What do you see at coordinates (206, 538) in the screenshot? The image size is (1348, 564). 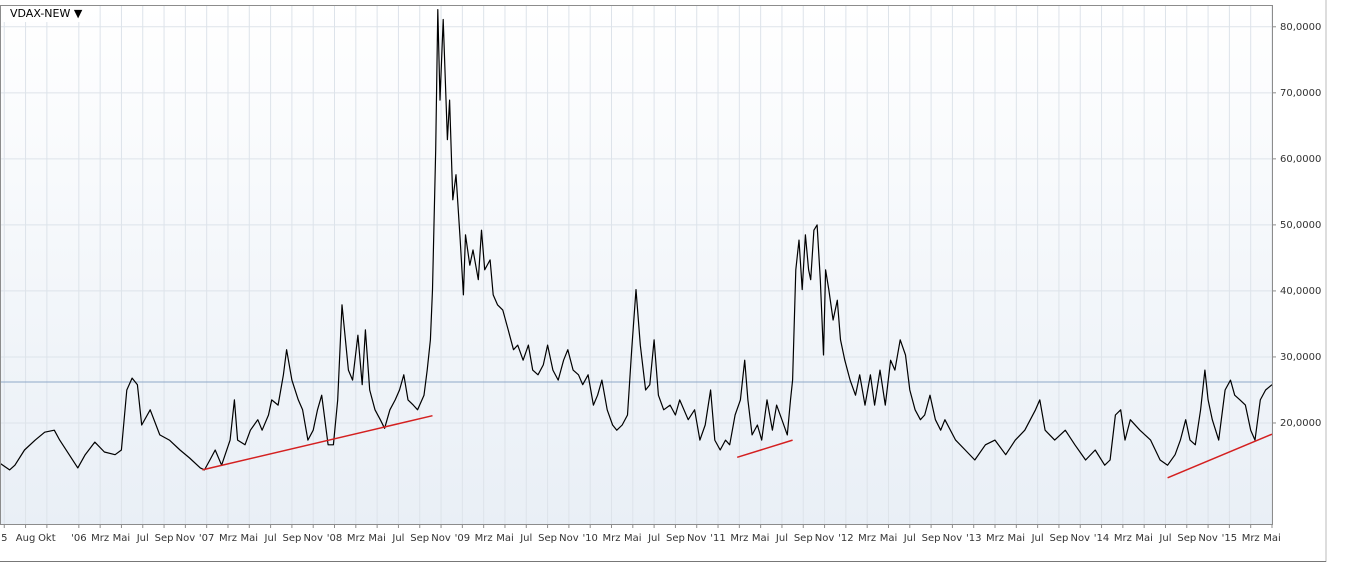 I see `x-tick-label: '07` at bounding box center [206, 538].